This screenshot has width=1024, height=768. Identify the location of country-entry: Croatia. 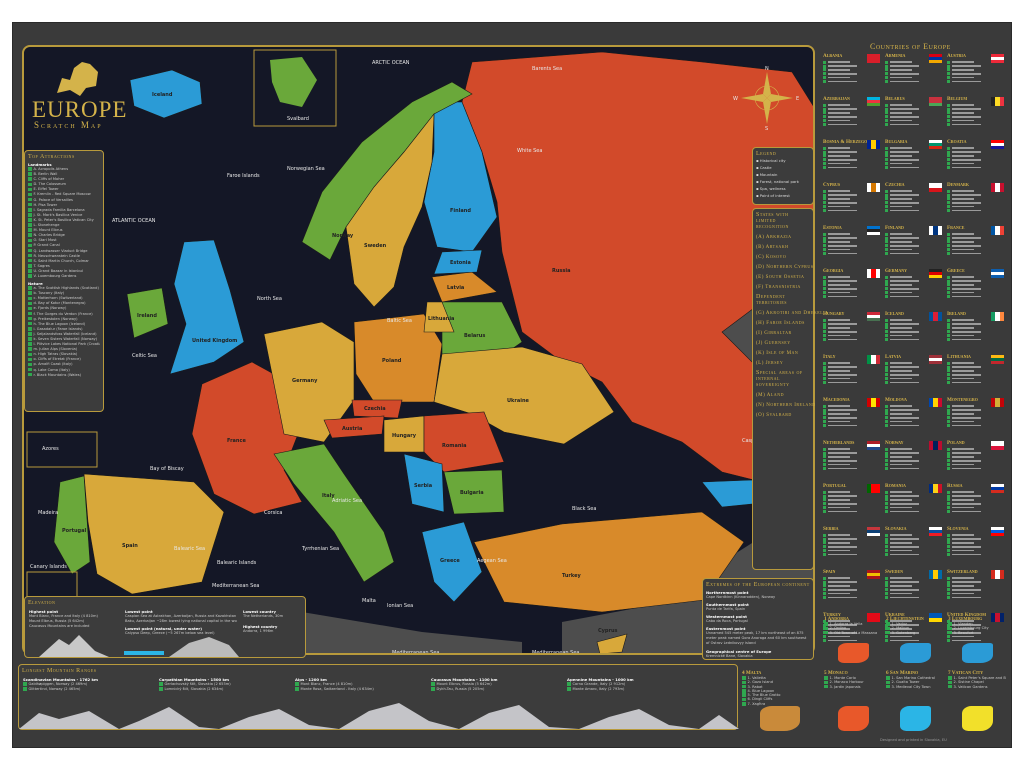
(976, 159).